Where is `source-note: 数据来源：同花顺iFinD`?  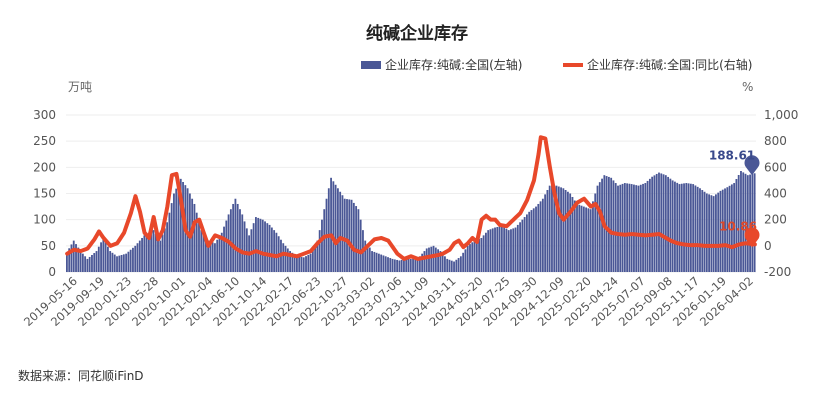 source-note: 数据来源：同花顺iFinD is located at coordinates (81, 375).